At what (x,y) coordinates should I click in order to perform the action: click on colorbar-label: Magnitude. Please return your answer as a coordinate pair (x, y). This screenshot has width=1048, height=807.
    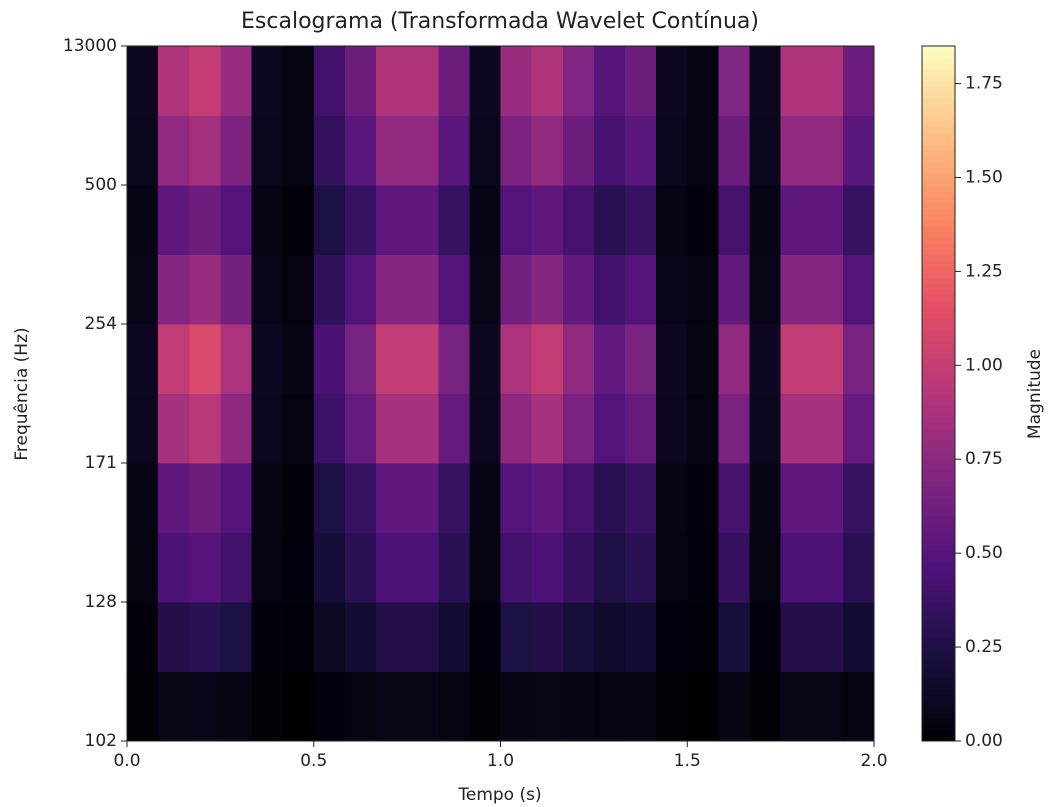
    Looking at the image, I should click on (1035, 394).